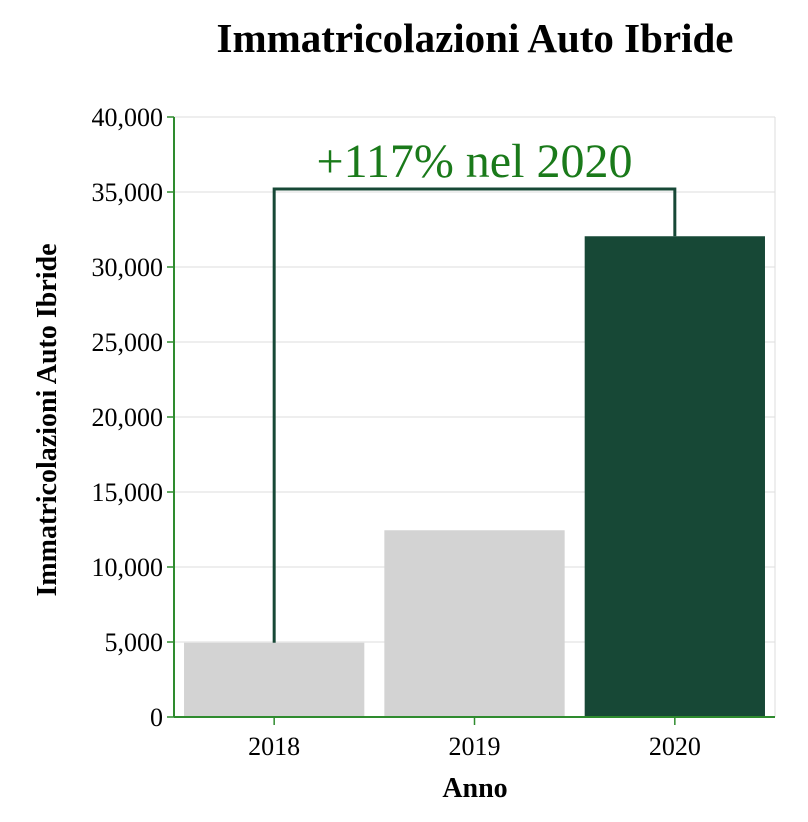 The image size is (808, 822). Describe the element at coordinates (128, 567) in the screenshot. I see `y-tick-label: 10,000` at that location.